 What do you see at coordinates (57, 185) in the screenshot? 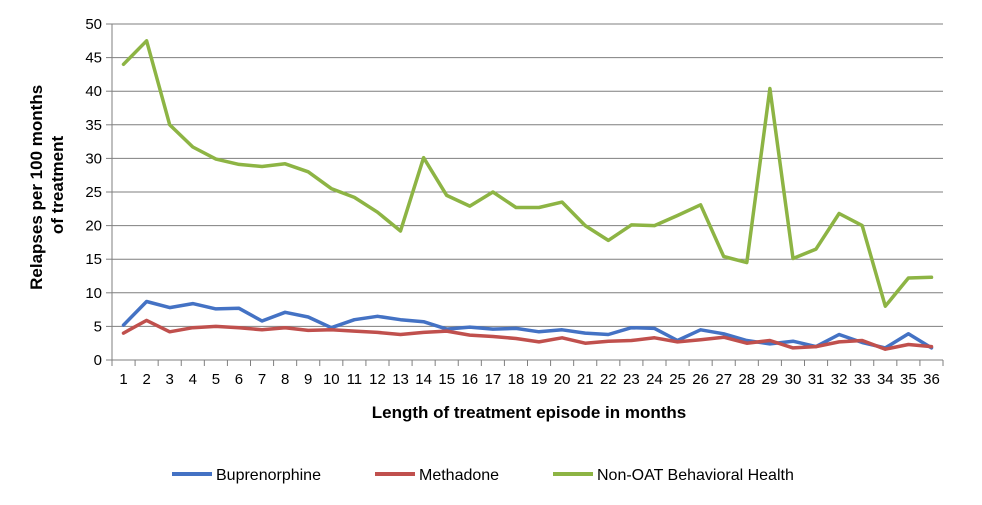
I see `y-axis-title-line-2: of treatment` at bounding box center [57, 185].